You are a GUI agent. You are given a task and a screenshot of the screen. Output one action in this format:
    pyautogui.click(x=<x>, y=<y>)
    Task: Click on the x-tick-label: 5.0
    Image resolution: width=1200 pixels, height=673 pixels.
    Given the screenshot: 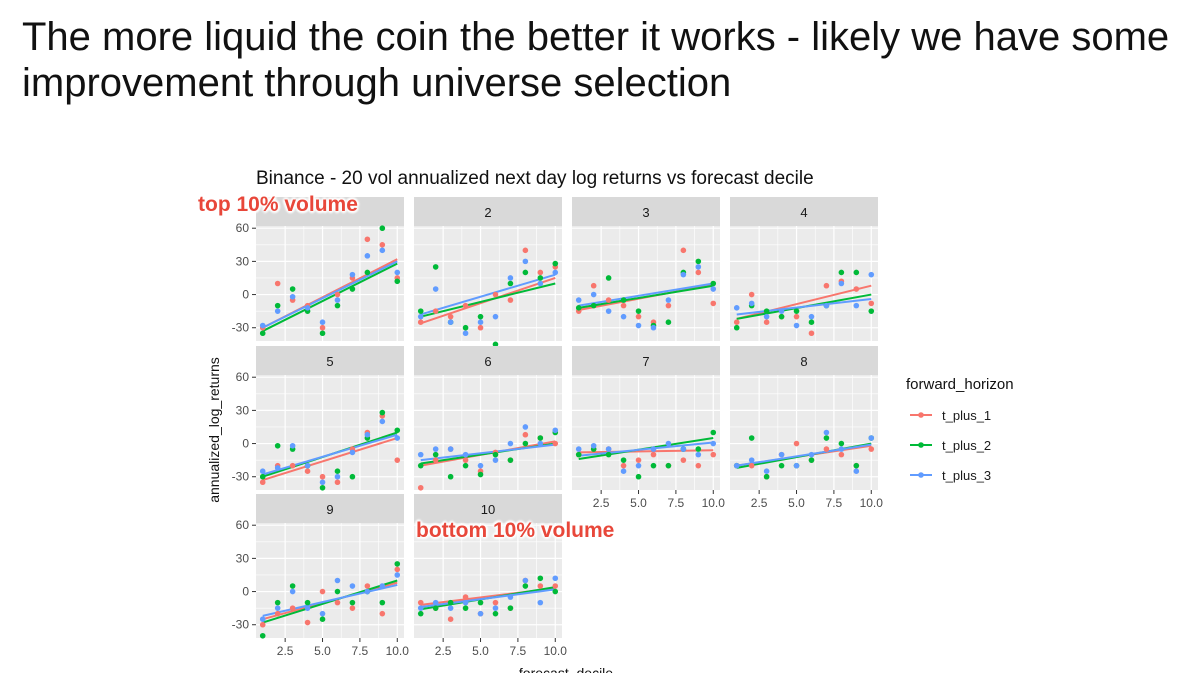 What is the action you would take?
    pyautogui.click(x=638, y=503)
    